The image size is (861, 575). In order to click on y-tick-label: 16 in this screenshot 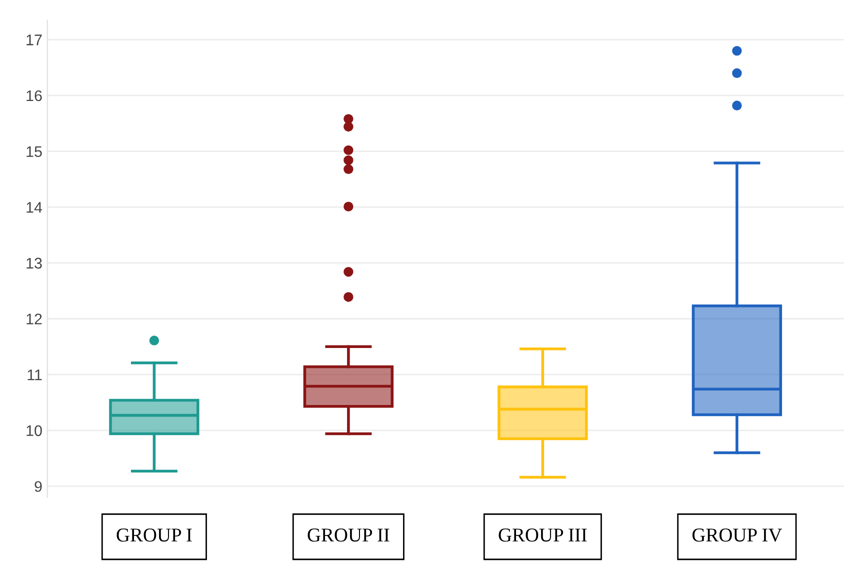, I will do `click(34, 96)`.